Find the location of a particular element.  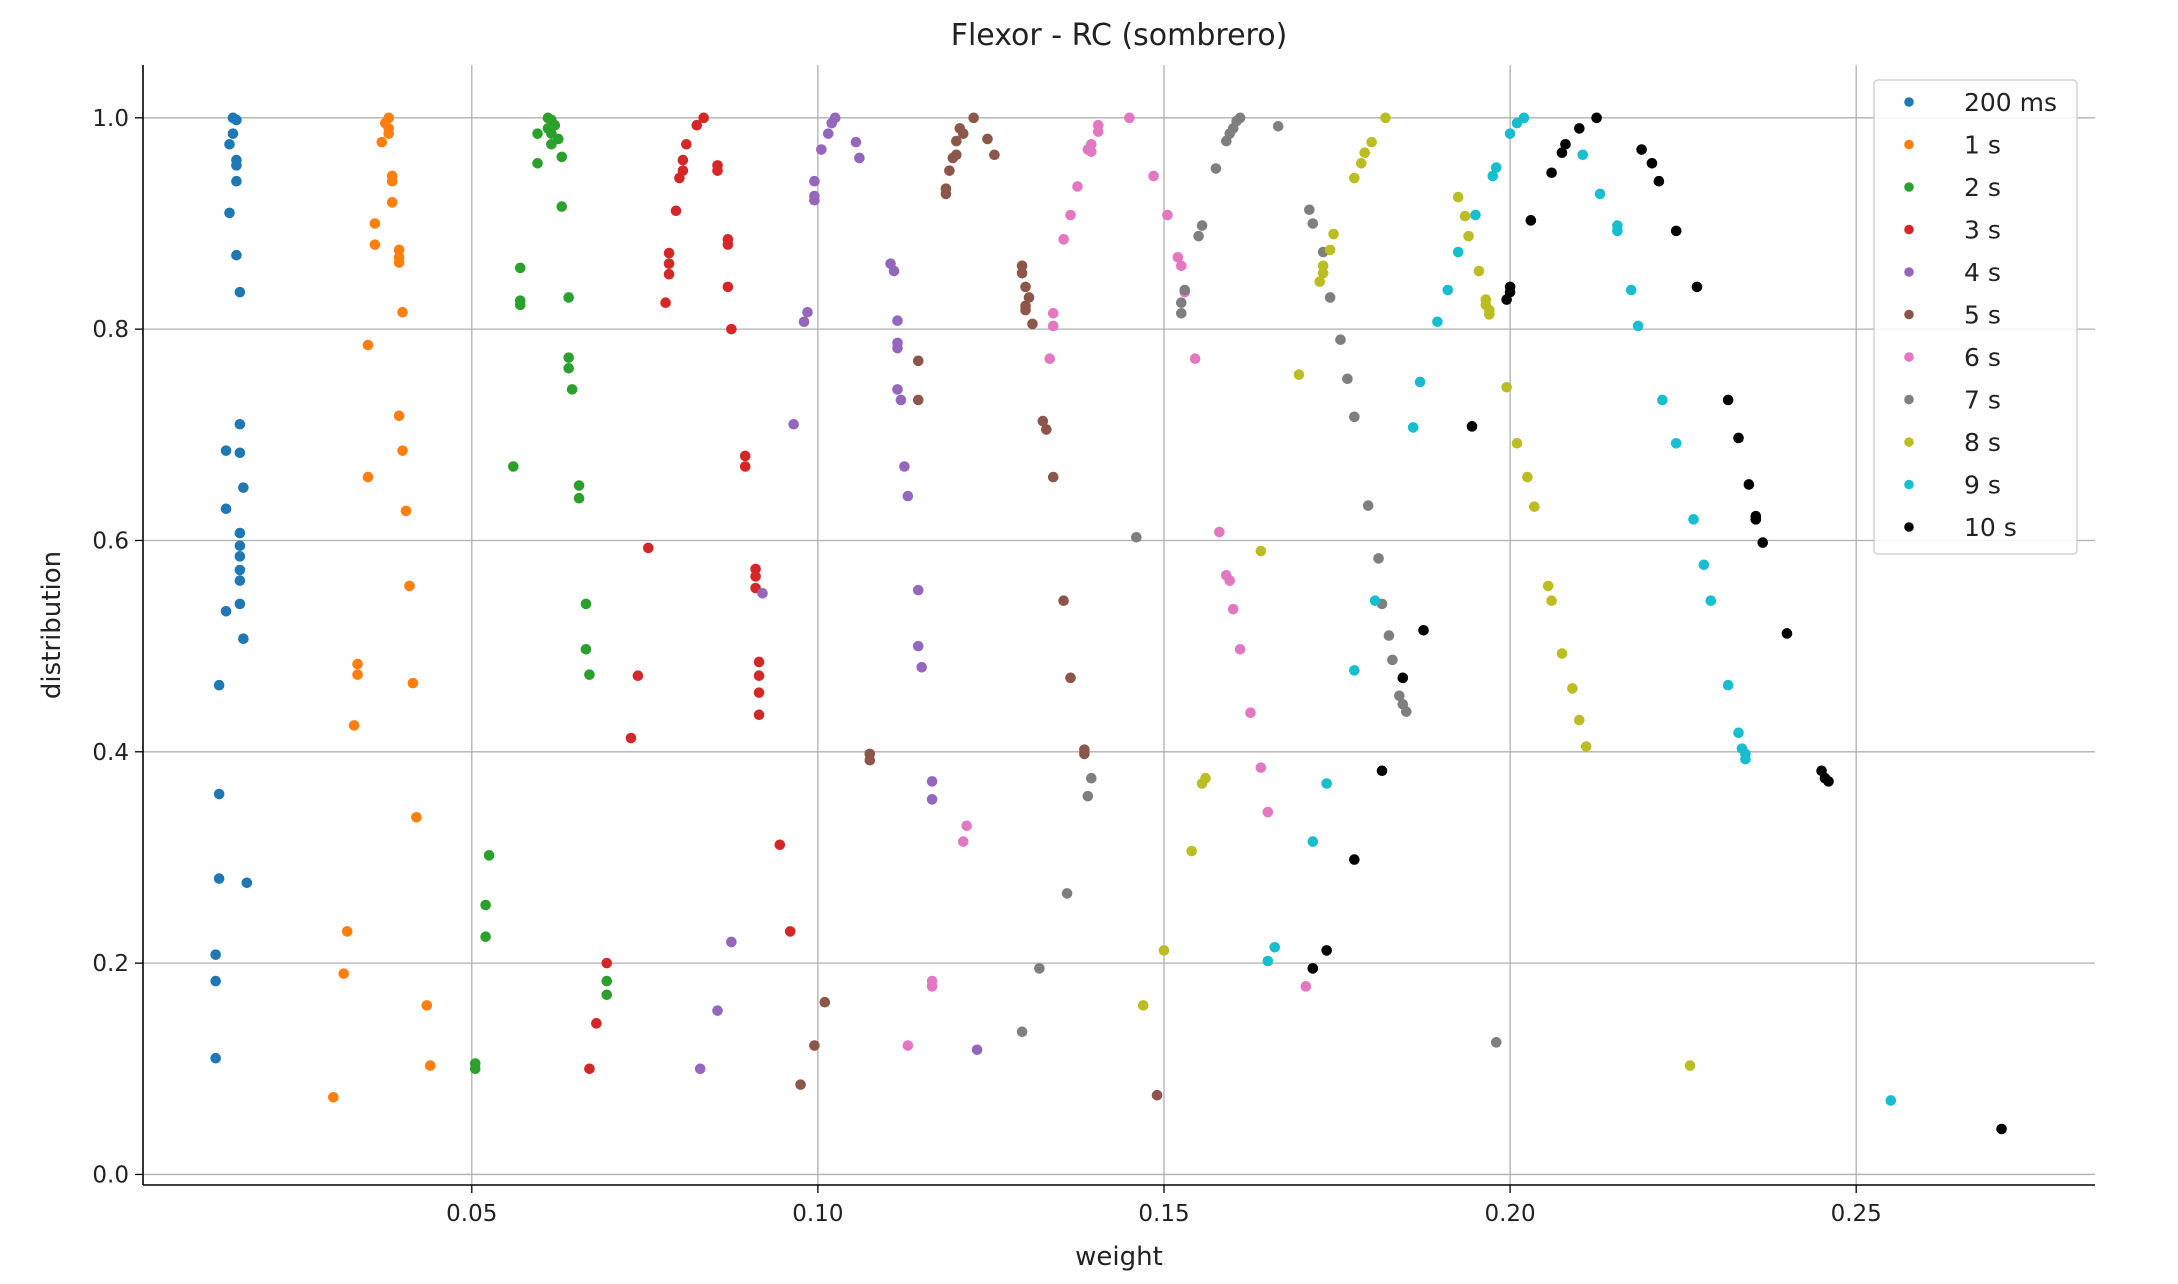

legend-label: 200 ms is located at coordinates (2010, 102).